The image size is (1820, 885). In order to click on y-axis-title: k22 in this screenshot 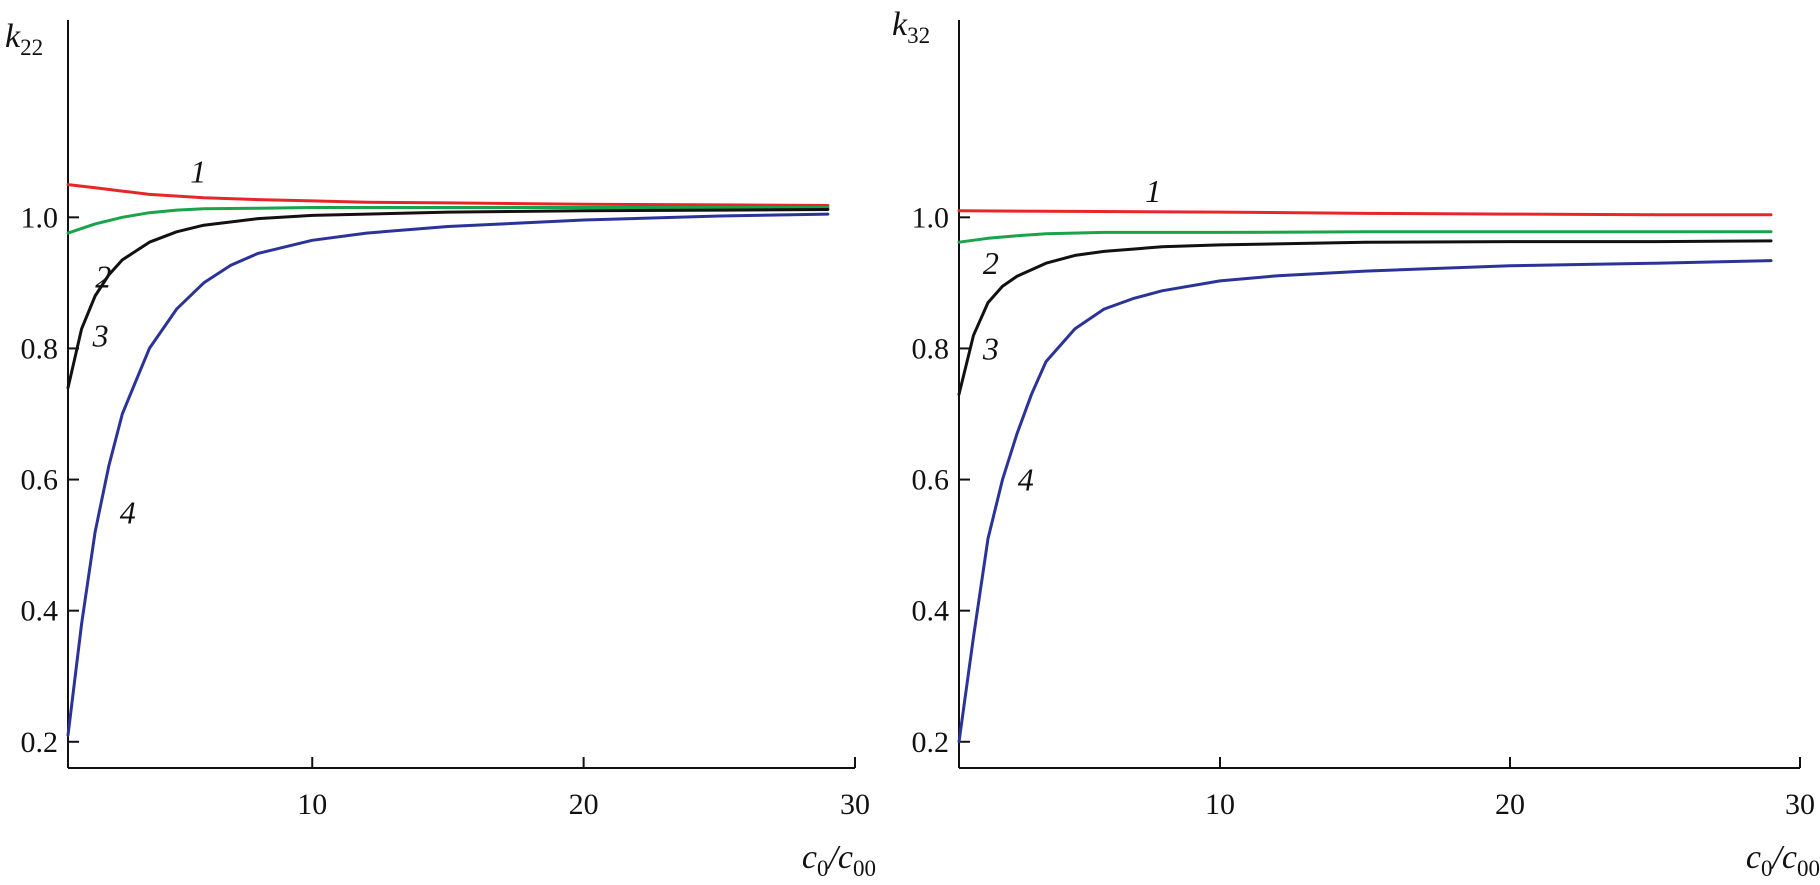, I will do `click(24, 39)`.